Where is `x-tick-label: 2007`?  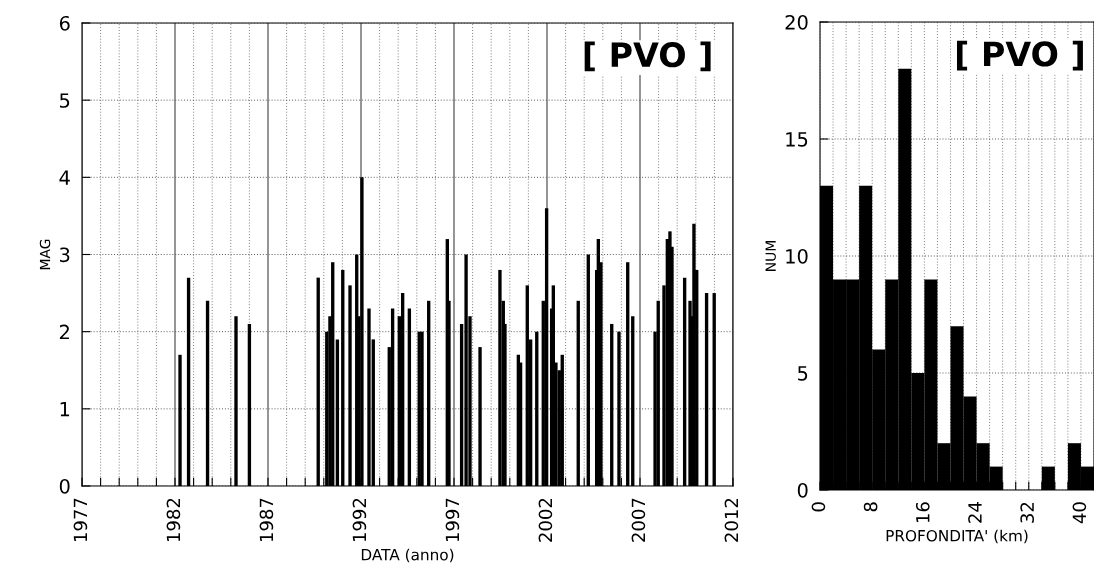 x-tick-label: 2007 is located at coordinates (638, 520).